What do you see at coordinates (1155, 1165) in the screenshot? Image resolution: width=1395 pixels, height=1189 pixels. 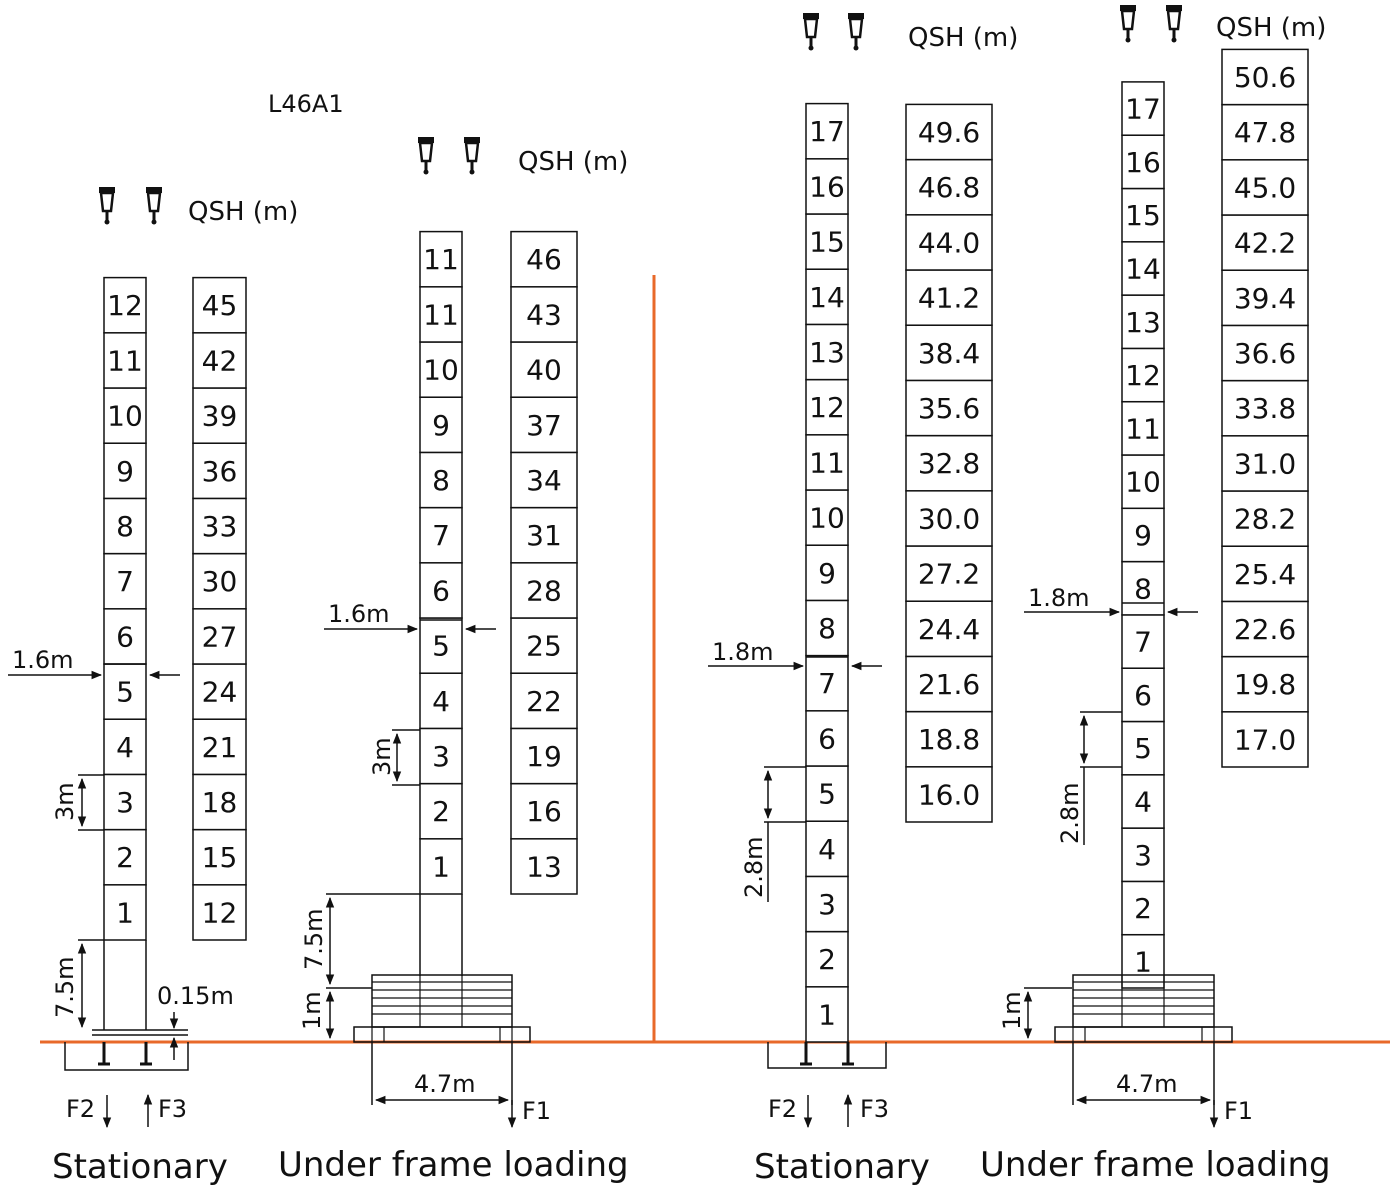 I see `panel-caption: Under frame loading` at bounding box center [1155, 1165].